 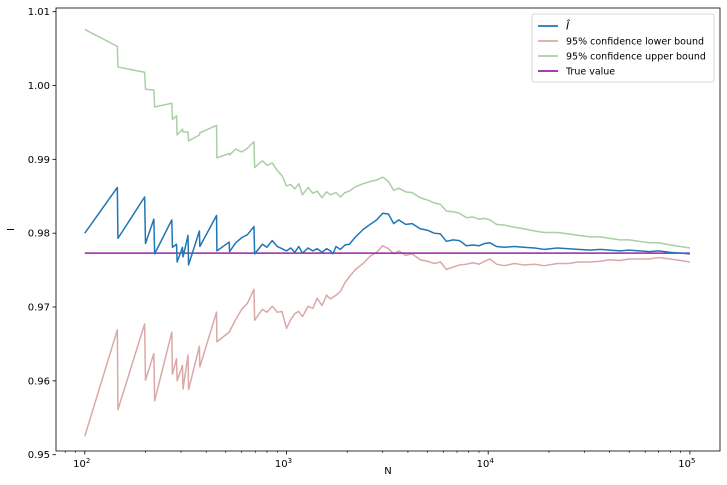 I want to click on legend-box, so click(x=623, y=48).